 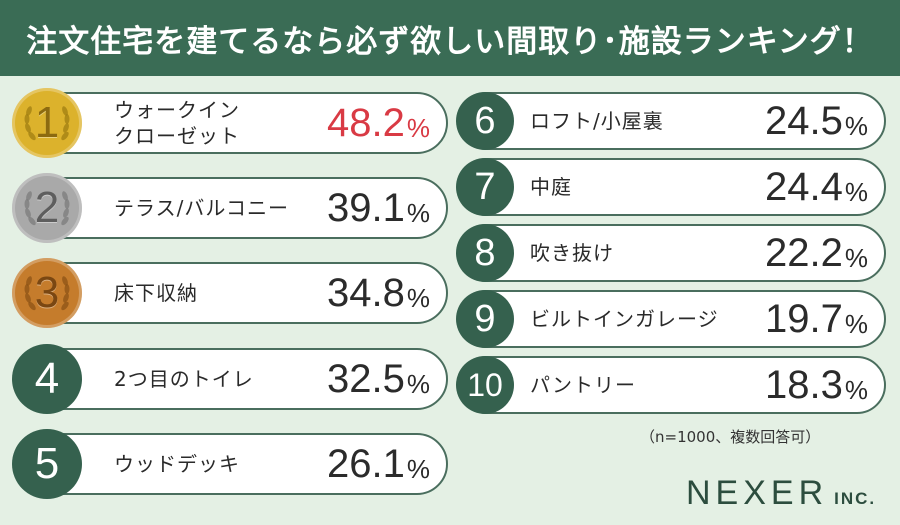 I want to click on item-label: ウッドデッキ, so click(x=177, y=464).